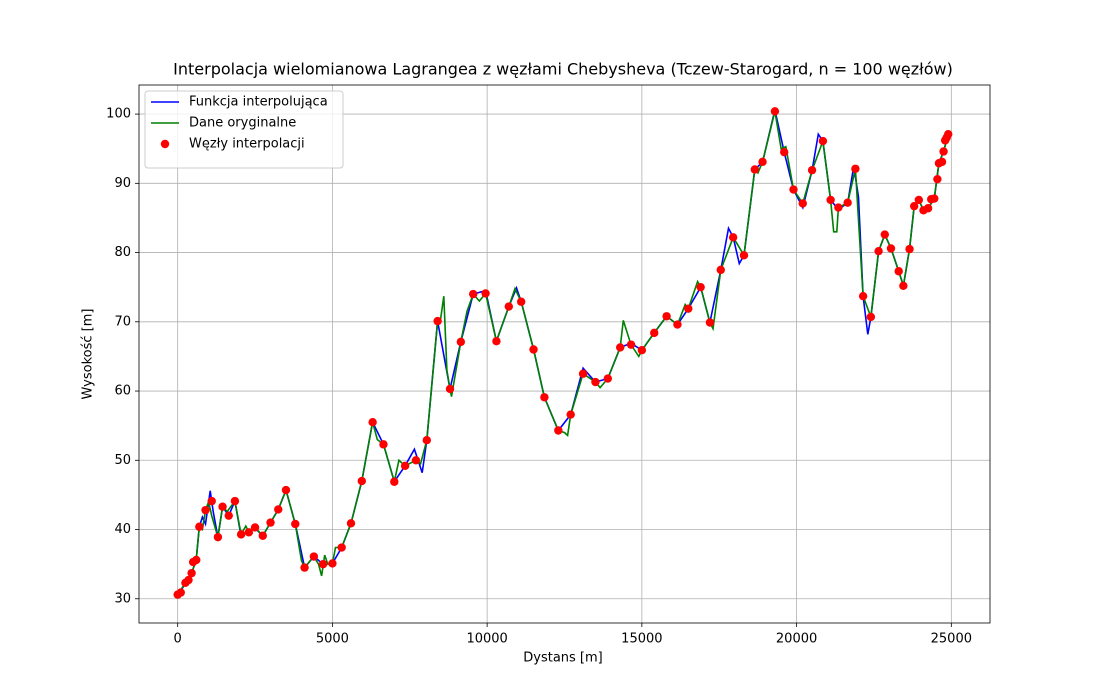  I want to click on x-axis-label: Dystans [m], so click(563, 658).